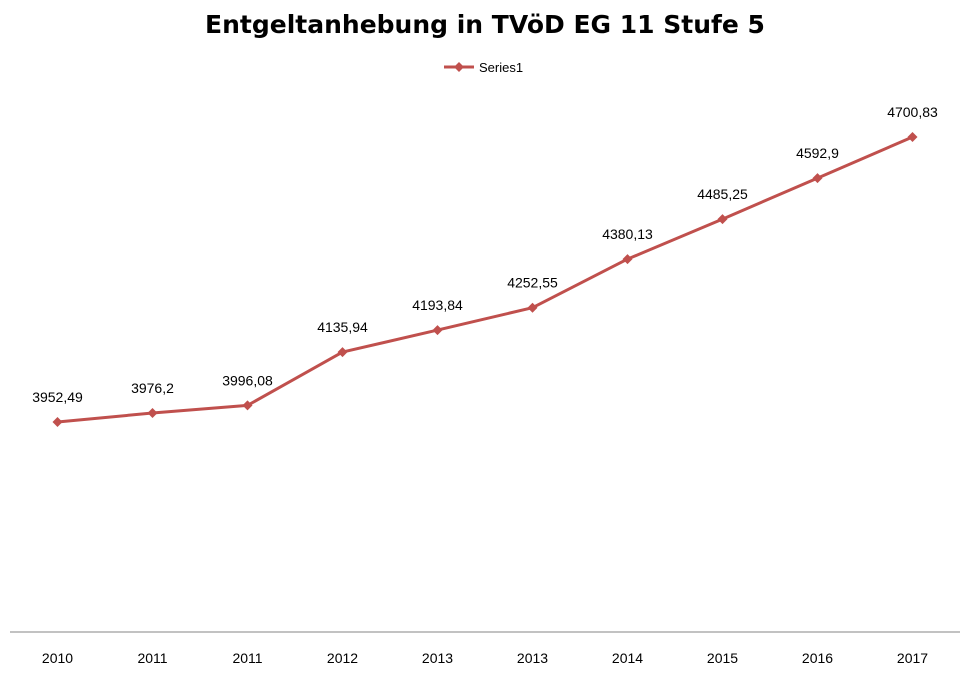 This screenshot has height=679, width=970. I want to click on data-label: 4592,9, so click(817, 153).